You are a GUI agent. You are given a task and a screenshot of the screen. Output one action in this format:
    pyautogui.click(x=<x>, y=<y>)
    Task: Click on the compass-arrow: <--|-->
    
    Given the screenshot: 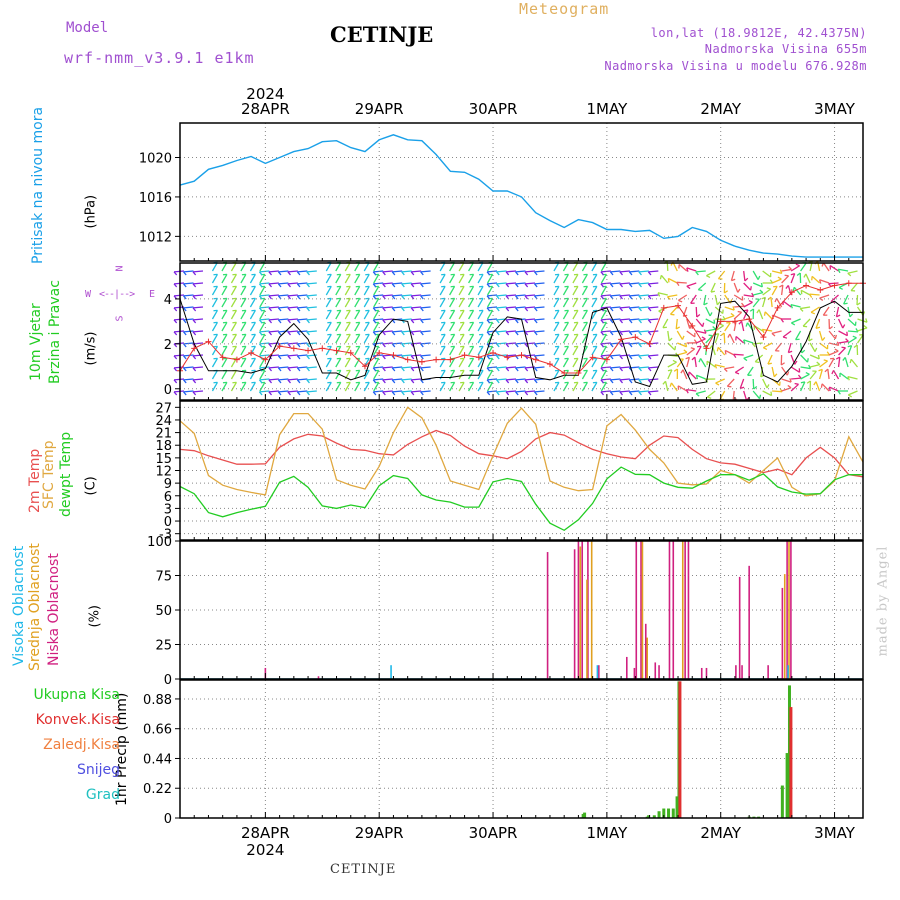 What is the action you would take?
    pyautogui.click(x=117, y=294)
    